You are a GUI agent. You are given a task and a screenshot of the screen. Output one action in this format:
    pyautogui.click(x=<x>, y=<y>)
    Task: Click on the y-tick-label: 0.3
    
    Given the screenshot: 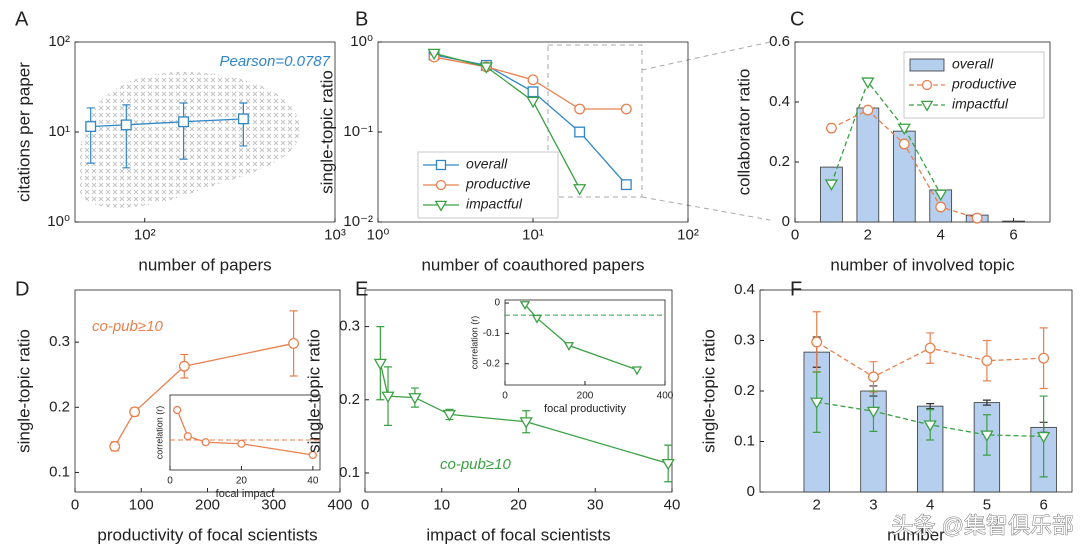 What is the action you would take?
    pyautogui.click(x=349, y=326)
    